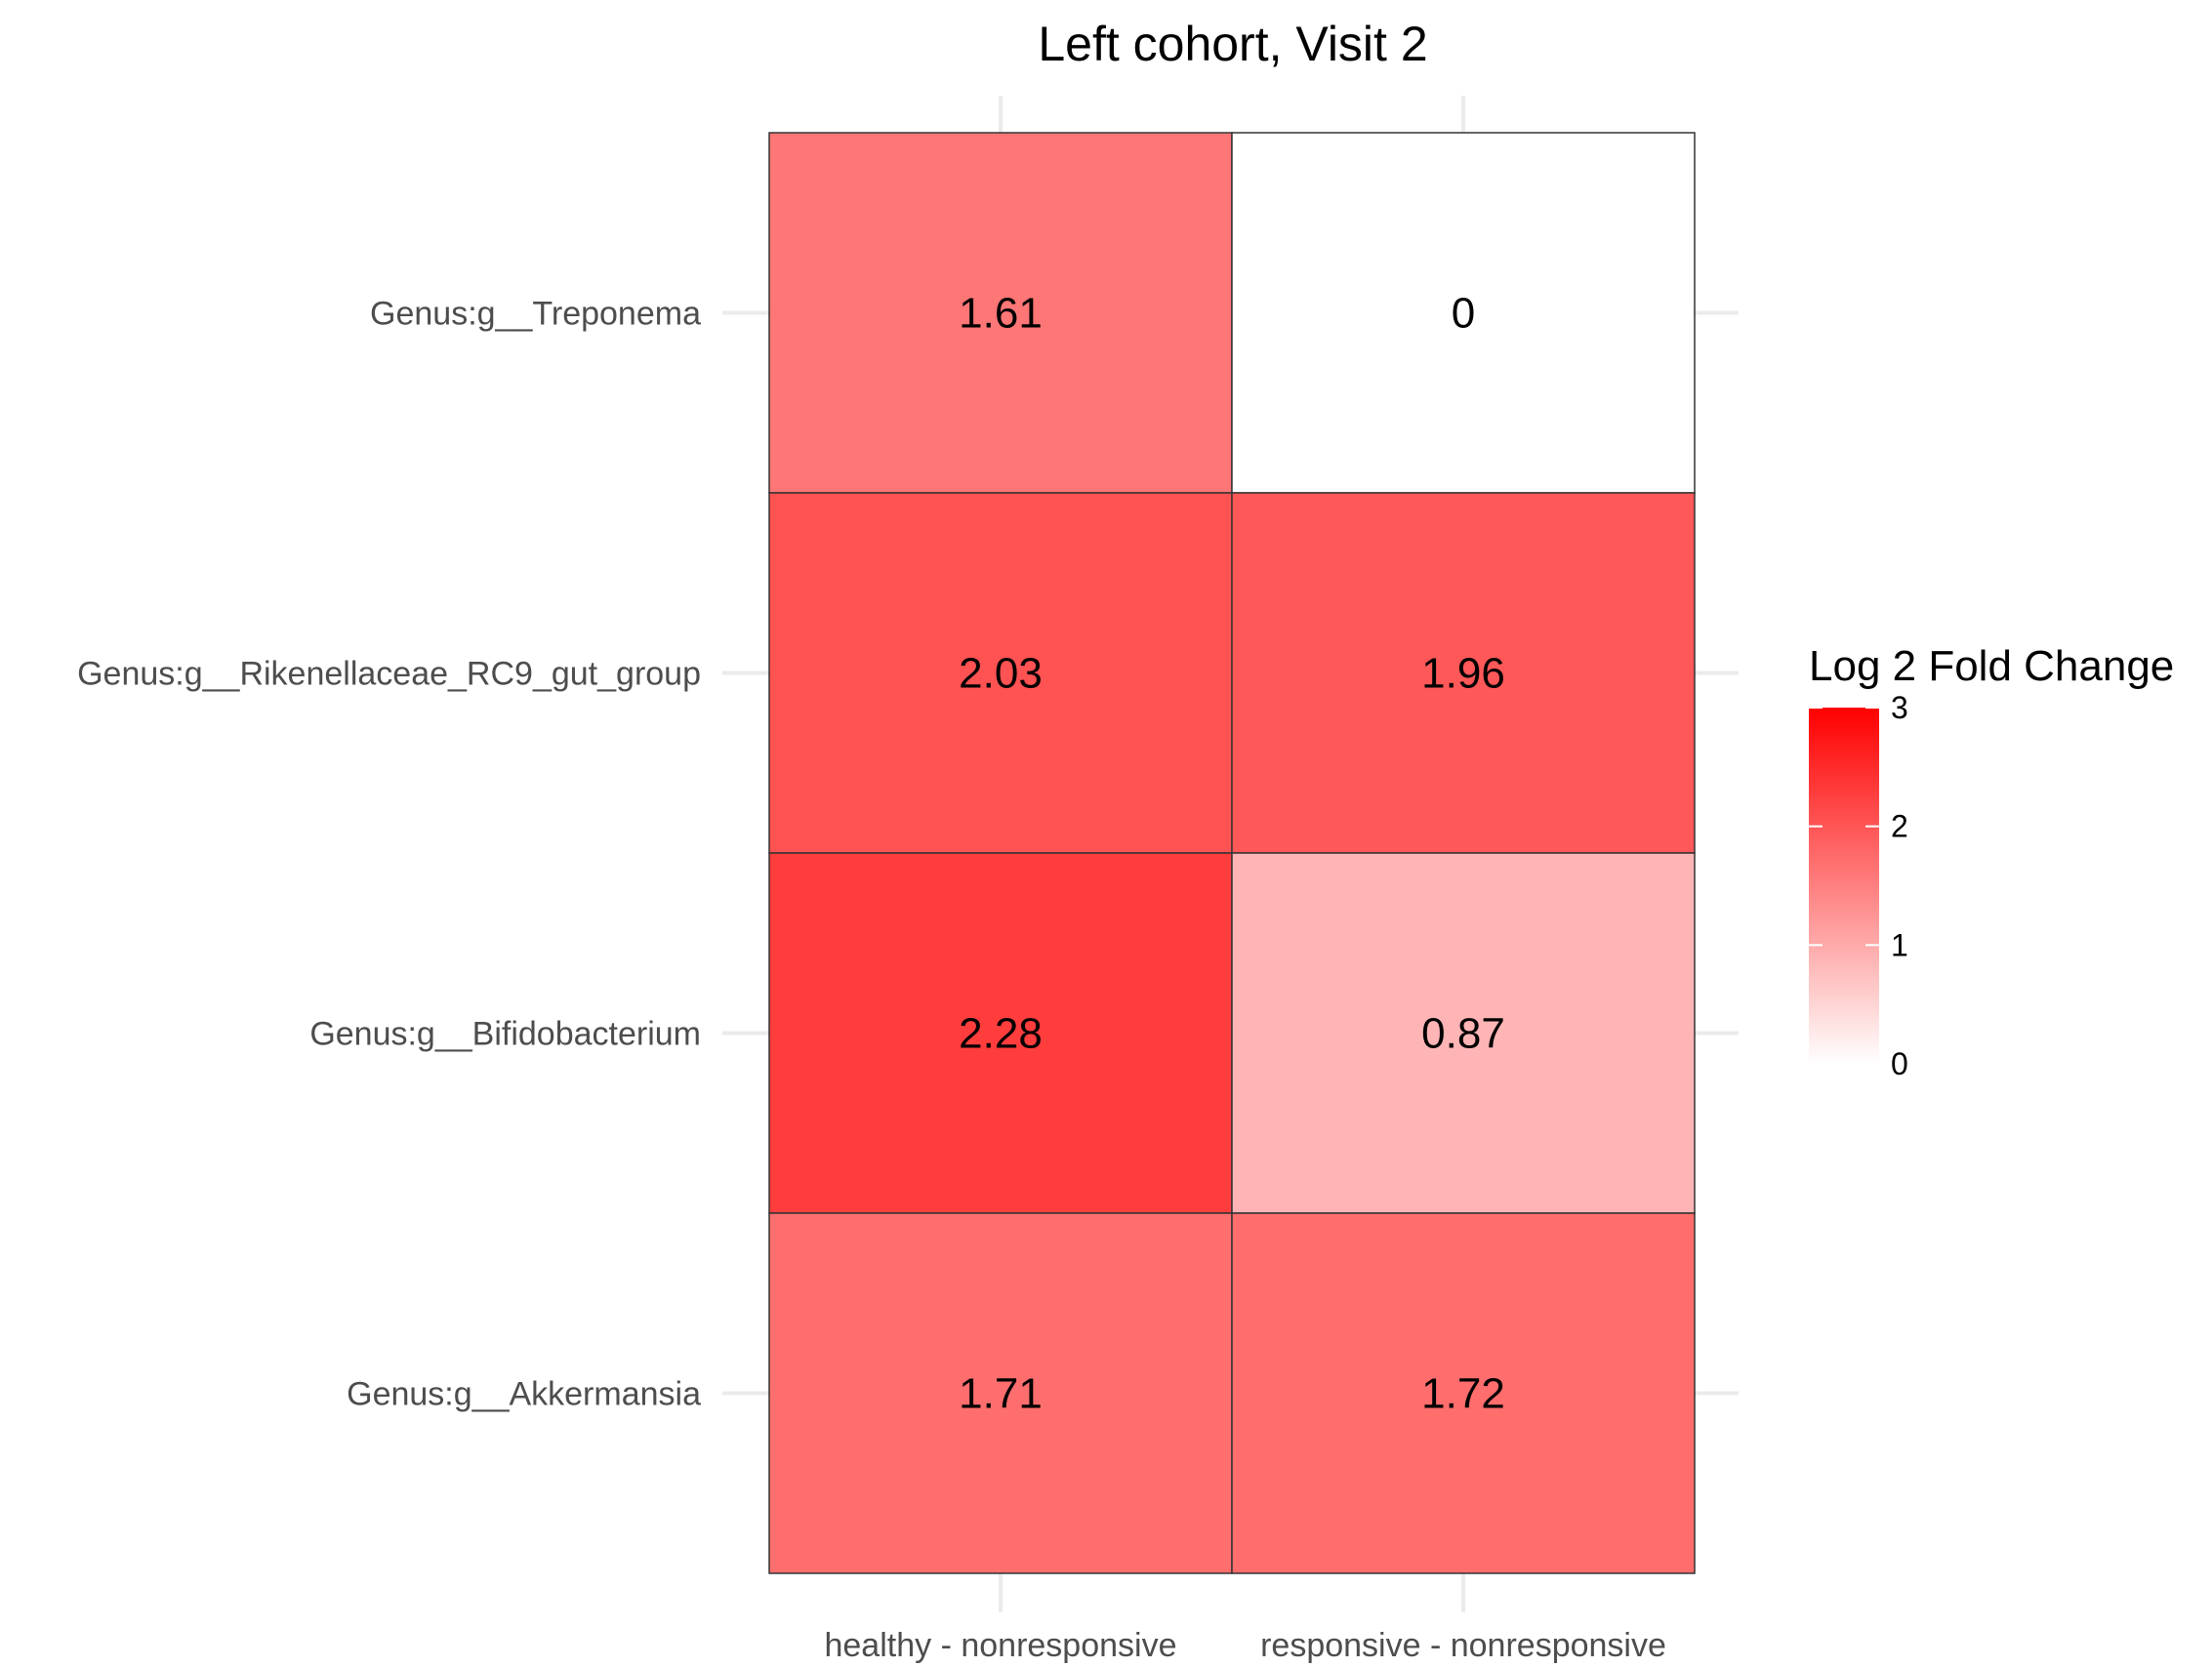 The width and height of the screenshot is (2212, 1667). What do you see at coordinates (1232, 44) in the screenshot?
I see `chart-title: Left cohort, Visit 2` at bounding box center [1232, 44].